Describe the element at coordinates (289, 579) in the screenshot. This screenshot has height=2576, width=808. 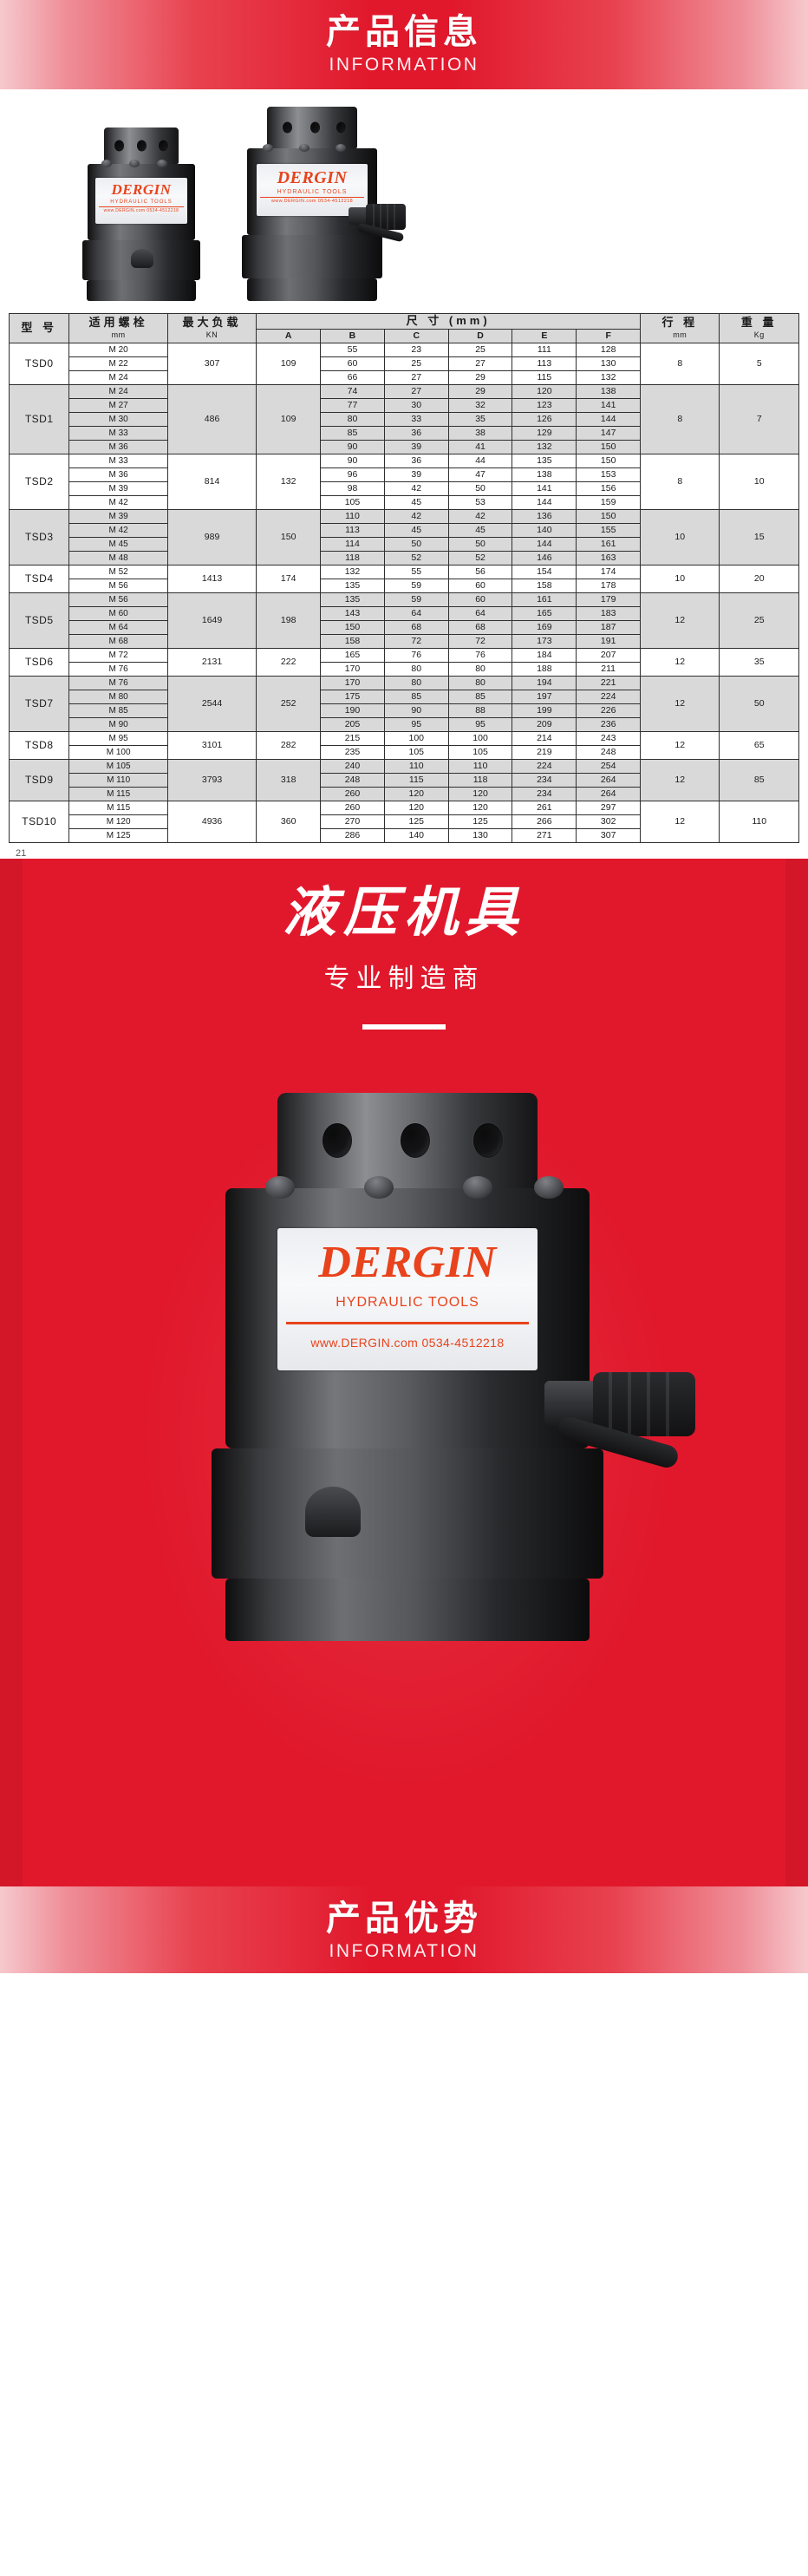
I see `cell-a: 174` at that location.